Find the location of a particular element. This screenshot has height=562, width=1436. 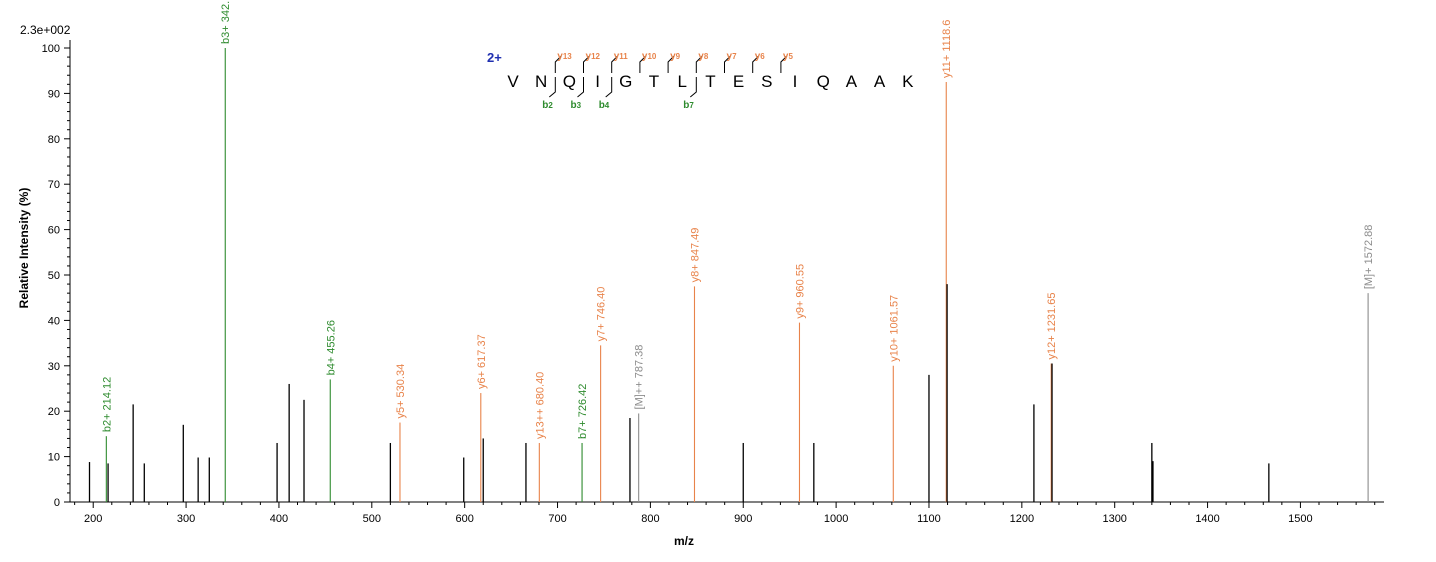

y-ion-label: y7 is located at coordinates (732, 56).